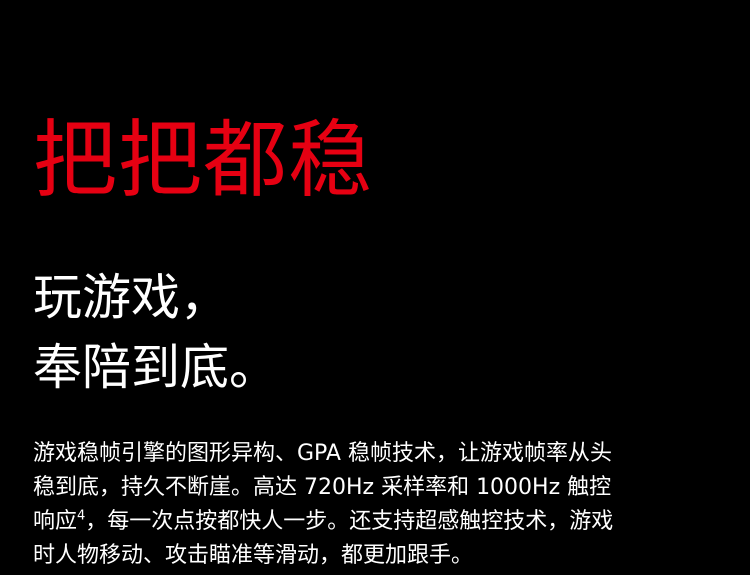 Image resolution: width=750 pixels, height=575 pixels. Describe the element at coordinates (131, 297) in the screenshot. I see `subheadline-line-1: 玩游戏，` at that location.